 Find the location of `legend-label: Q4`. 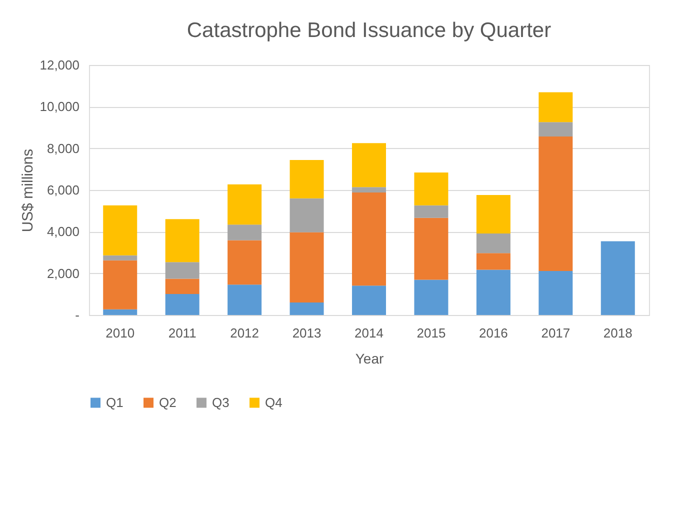

legend-label: Q4 is located at coordinates (273, 402).